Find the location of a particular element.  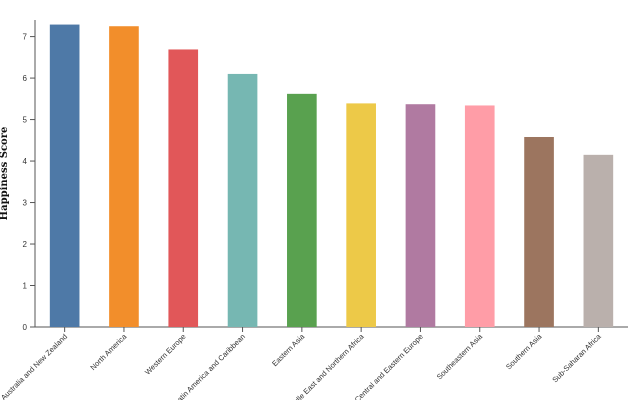

y-tick-label: 3 is located at coordinates (25, 203).